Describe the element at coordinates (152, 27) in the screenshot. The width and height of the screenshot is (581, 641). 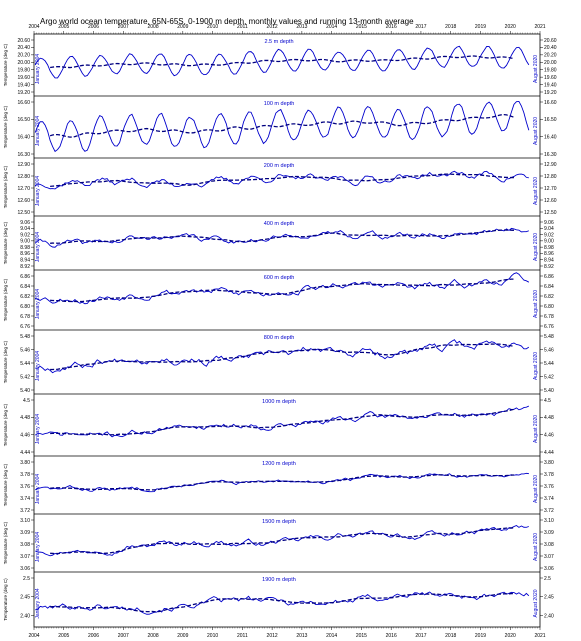
I see `x-tick-label-top: 2008` at that location.